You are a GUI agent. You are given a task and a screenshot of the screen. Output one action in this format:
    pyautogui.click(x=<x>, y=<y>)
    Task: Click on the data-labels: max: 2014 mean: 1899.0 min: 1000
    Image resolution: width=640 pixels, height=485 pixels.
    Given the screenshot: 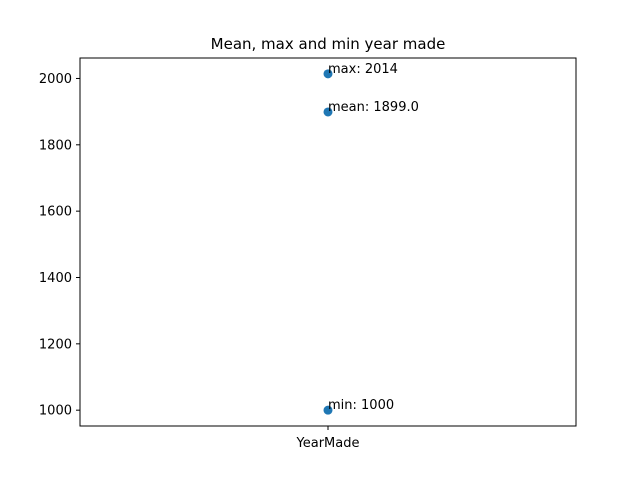 What is the action you would take?
    pyautogui.click(x=373, y=237)
    